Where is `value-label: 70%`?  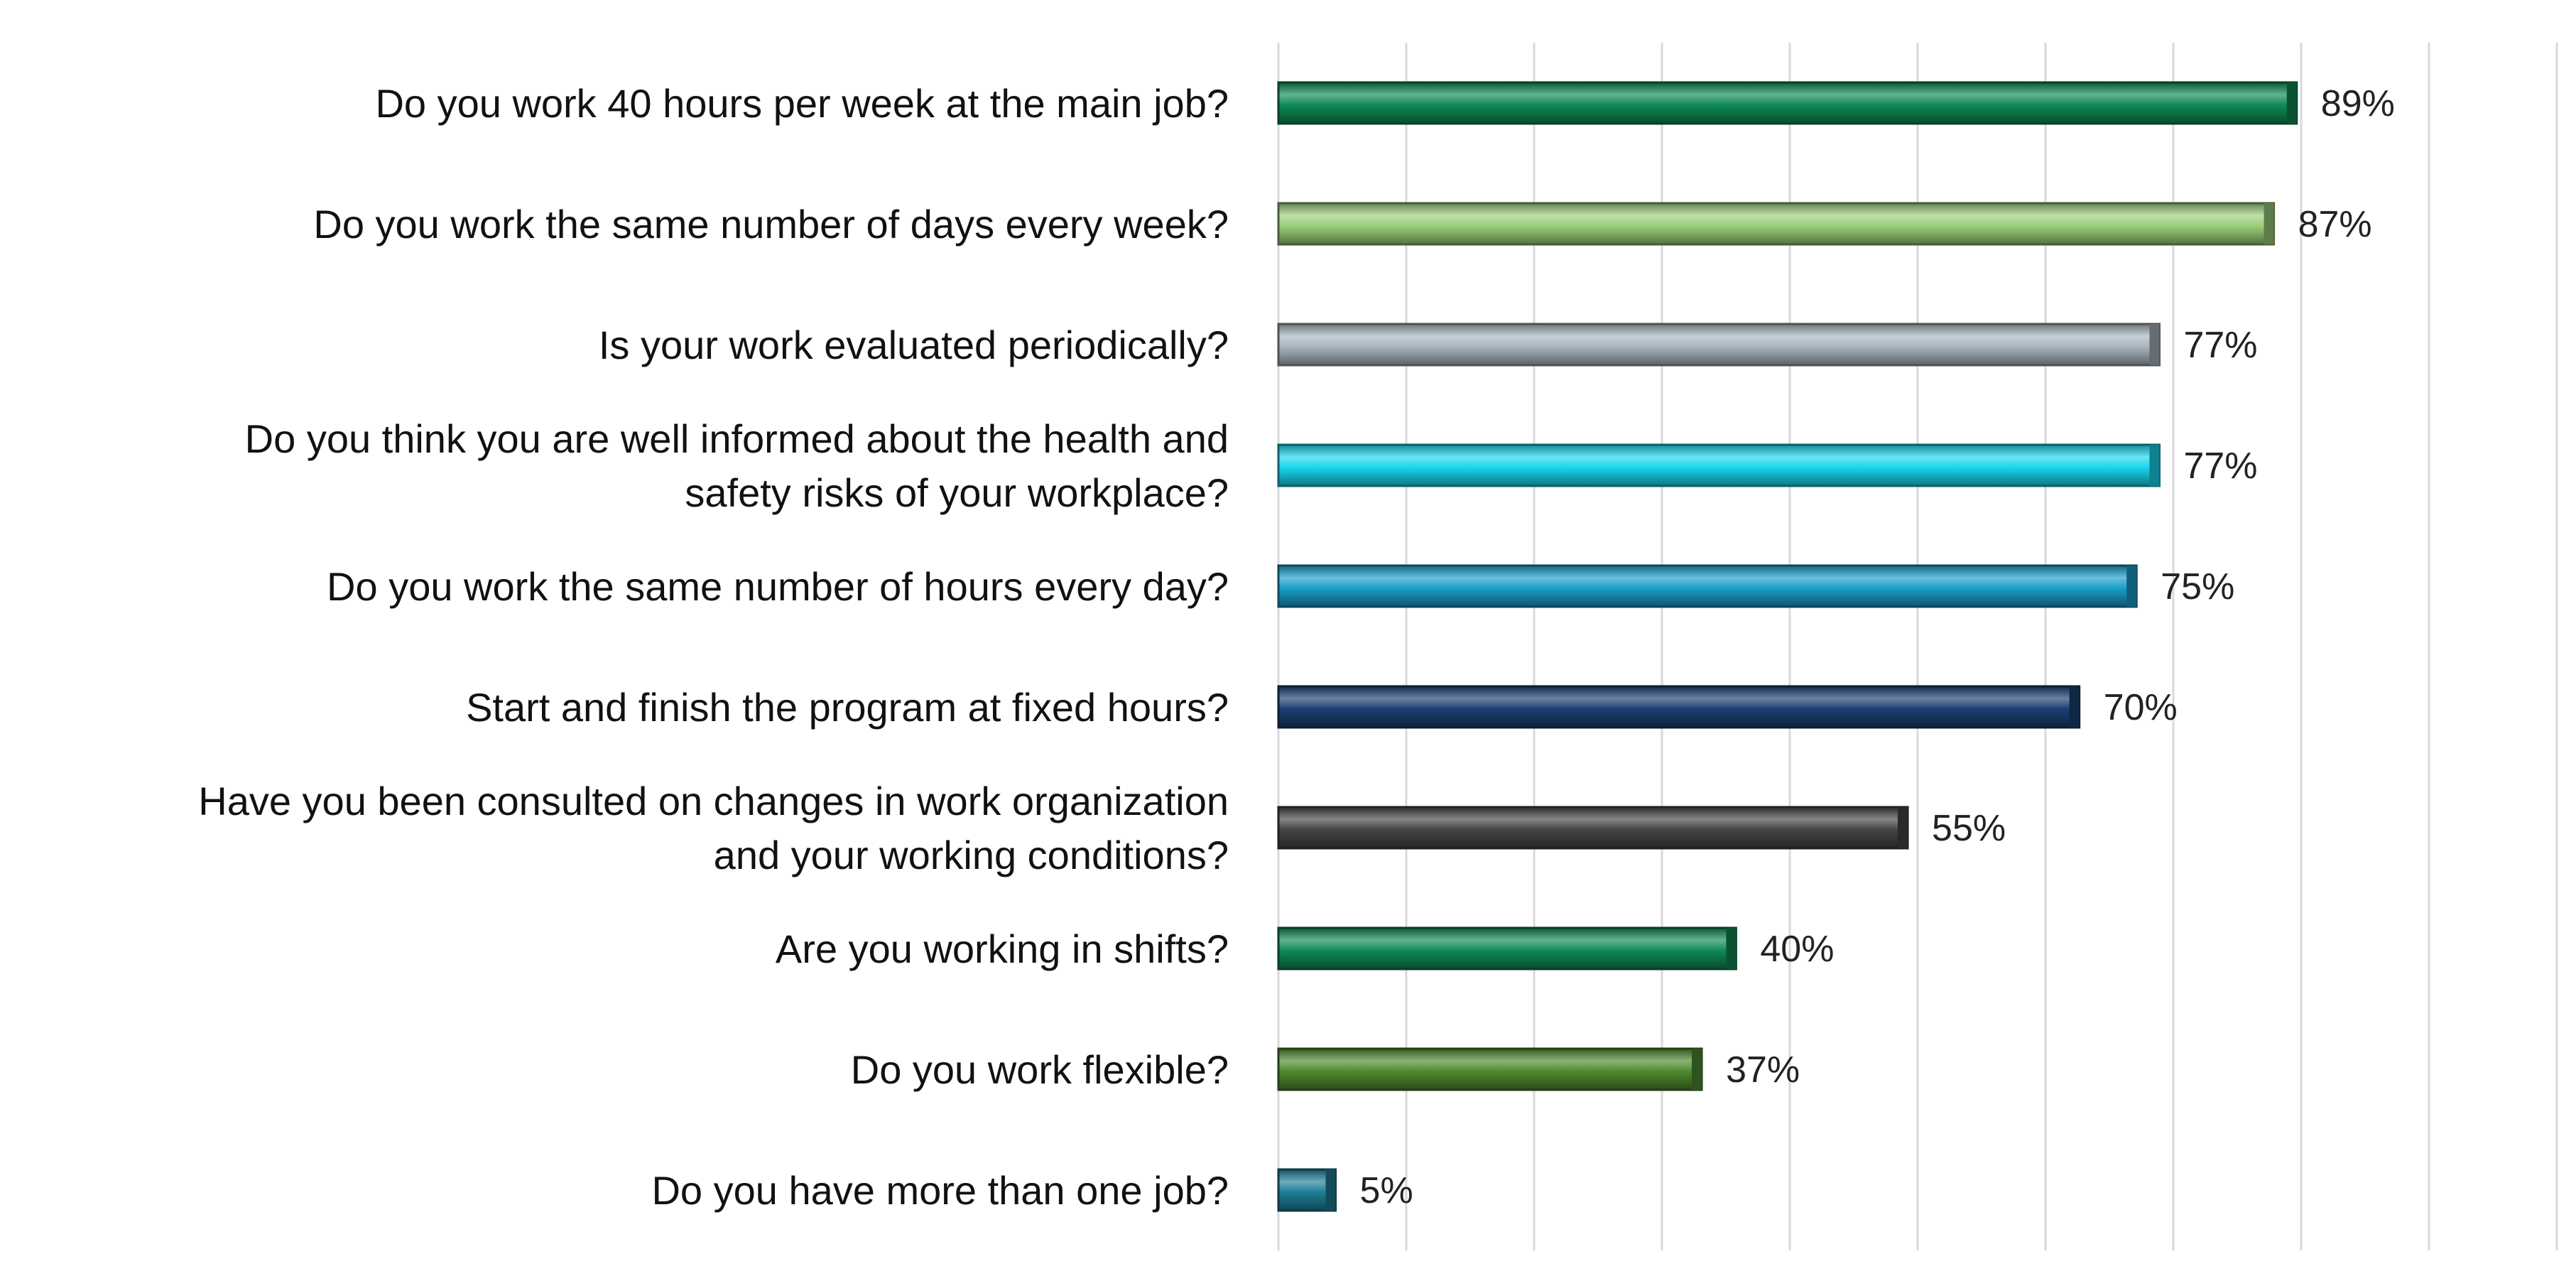 value-label: 70% is located at coordinates (2141, 707).